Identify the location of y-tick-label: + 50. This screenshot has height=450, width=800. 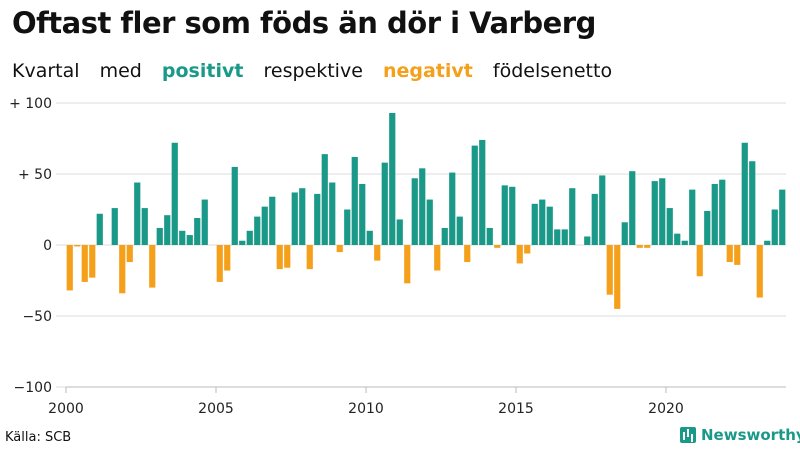
(35, 175).